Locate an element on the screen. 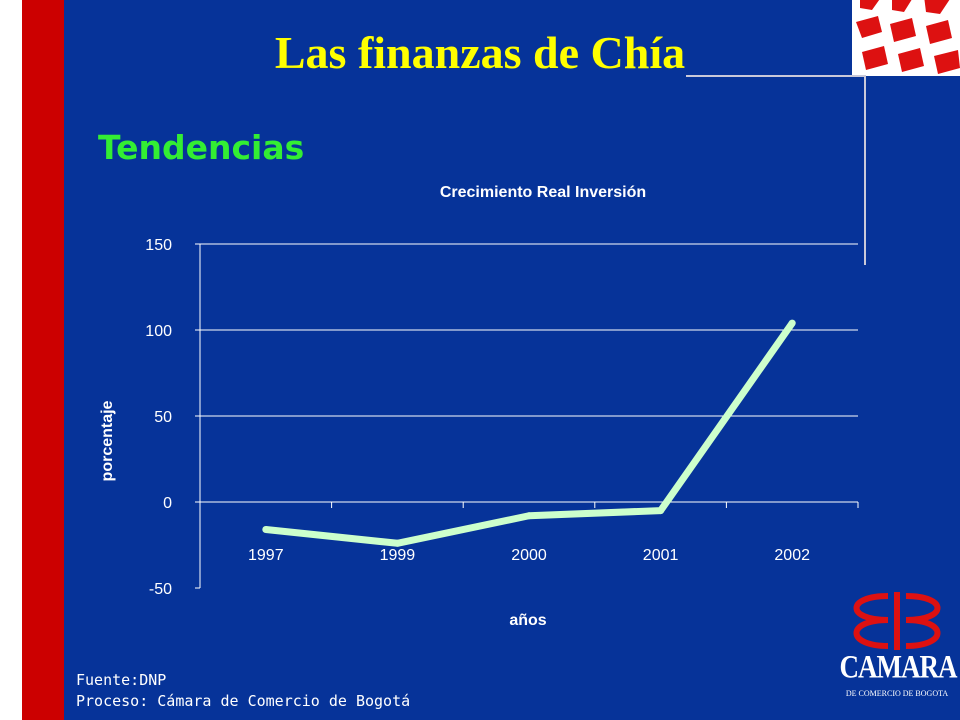 This screenshot has width=960, height=720. y-tick-label: 100 is located at coordinates (158, 331).